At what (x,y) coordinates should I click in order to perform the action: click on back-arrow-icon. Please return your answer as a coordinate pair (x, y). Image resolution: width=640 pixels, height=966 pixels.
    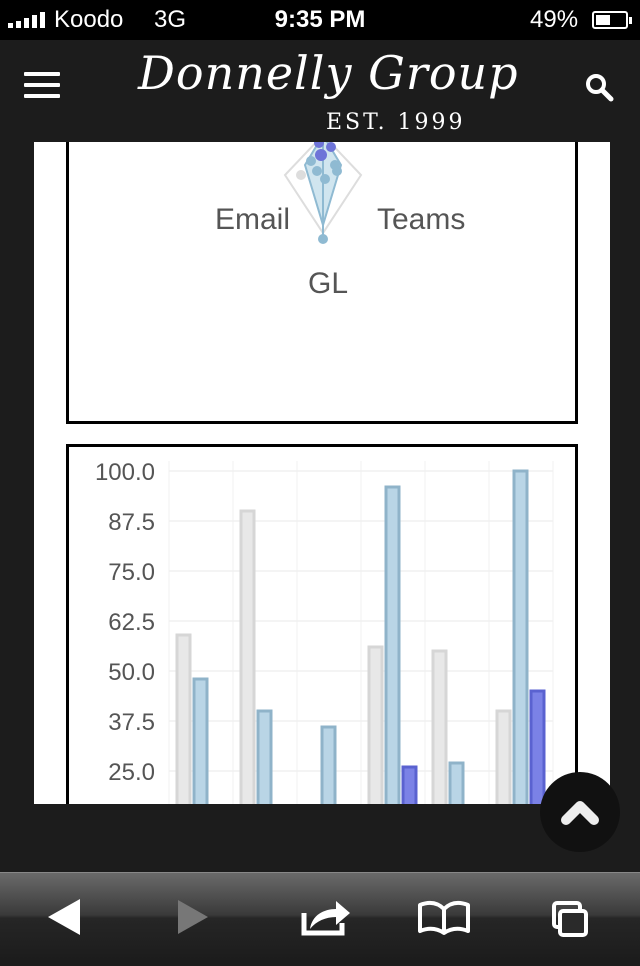
    Looking at the image, I should click on (64, 917).